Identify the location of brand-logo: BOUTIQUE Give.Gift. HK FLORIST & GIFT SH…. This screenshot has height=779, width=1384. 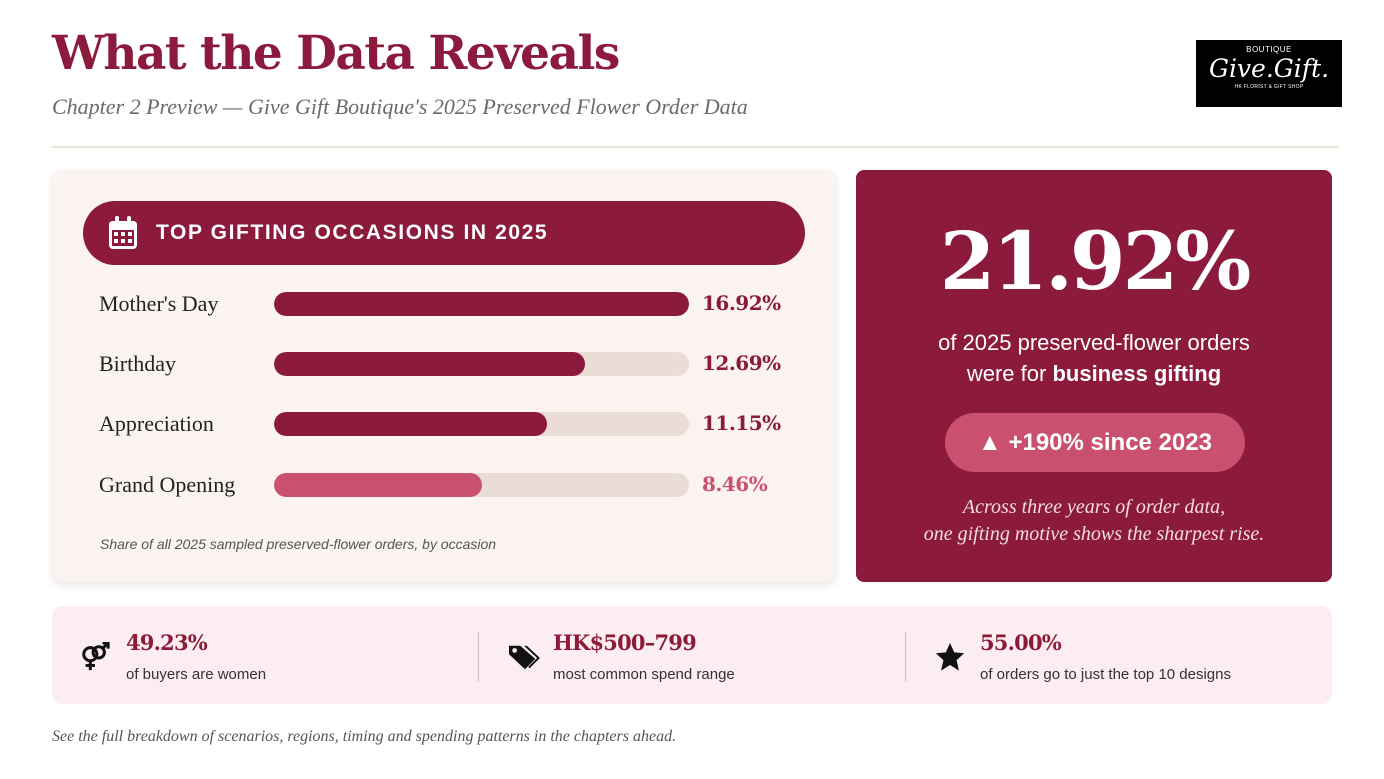
(1269, 73).